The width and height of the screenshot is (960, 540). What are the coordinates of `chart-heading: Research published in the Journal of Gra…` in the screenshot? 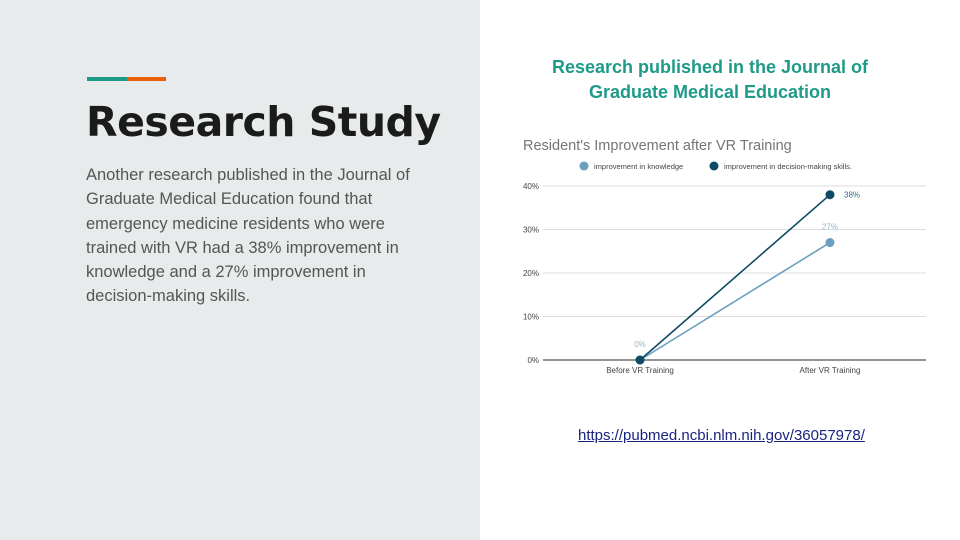 It's located at (710, 79).